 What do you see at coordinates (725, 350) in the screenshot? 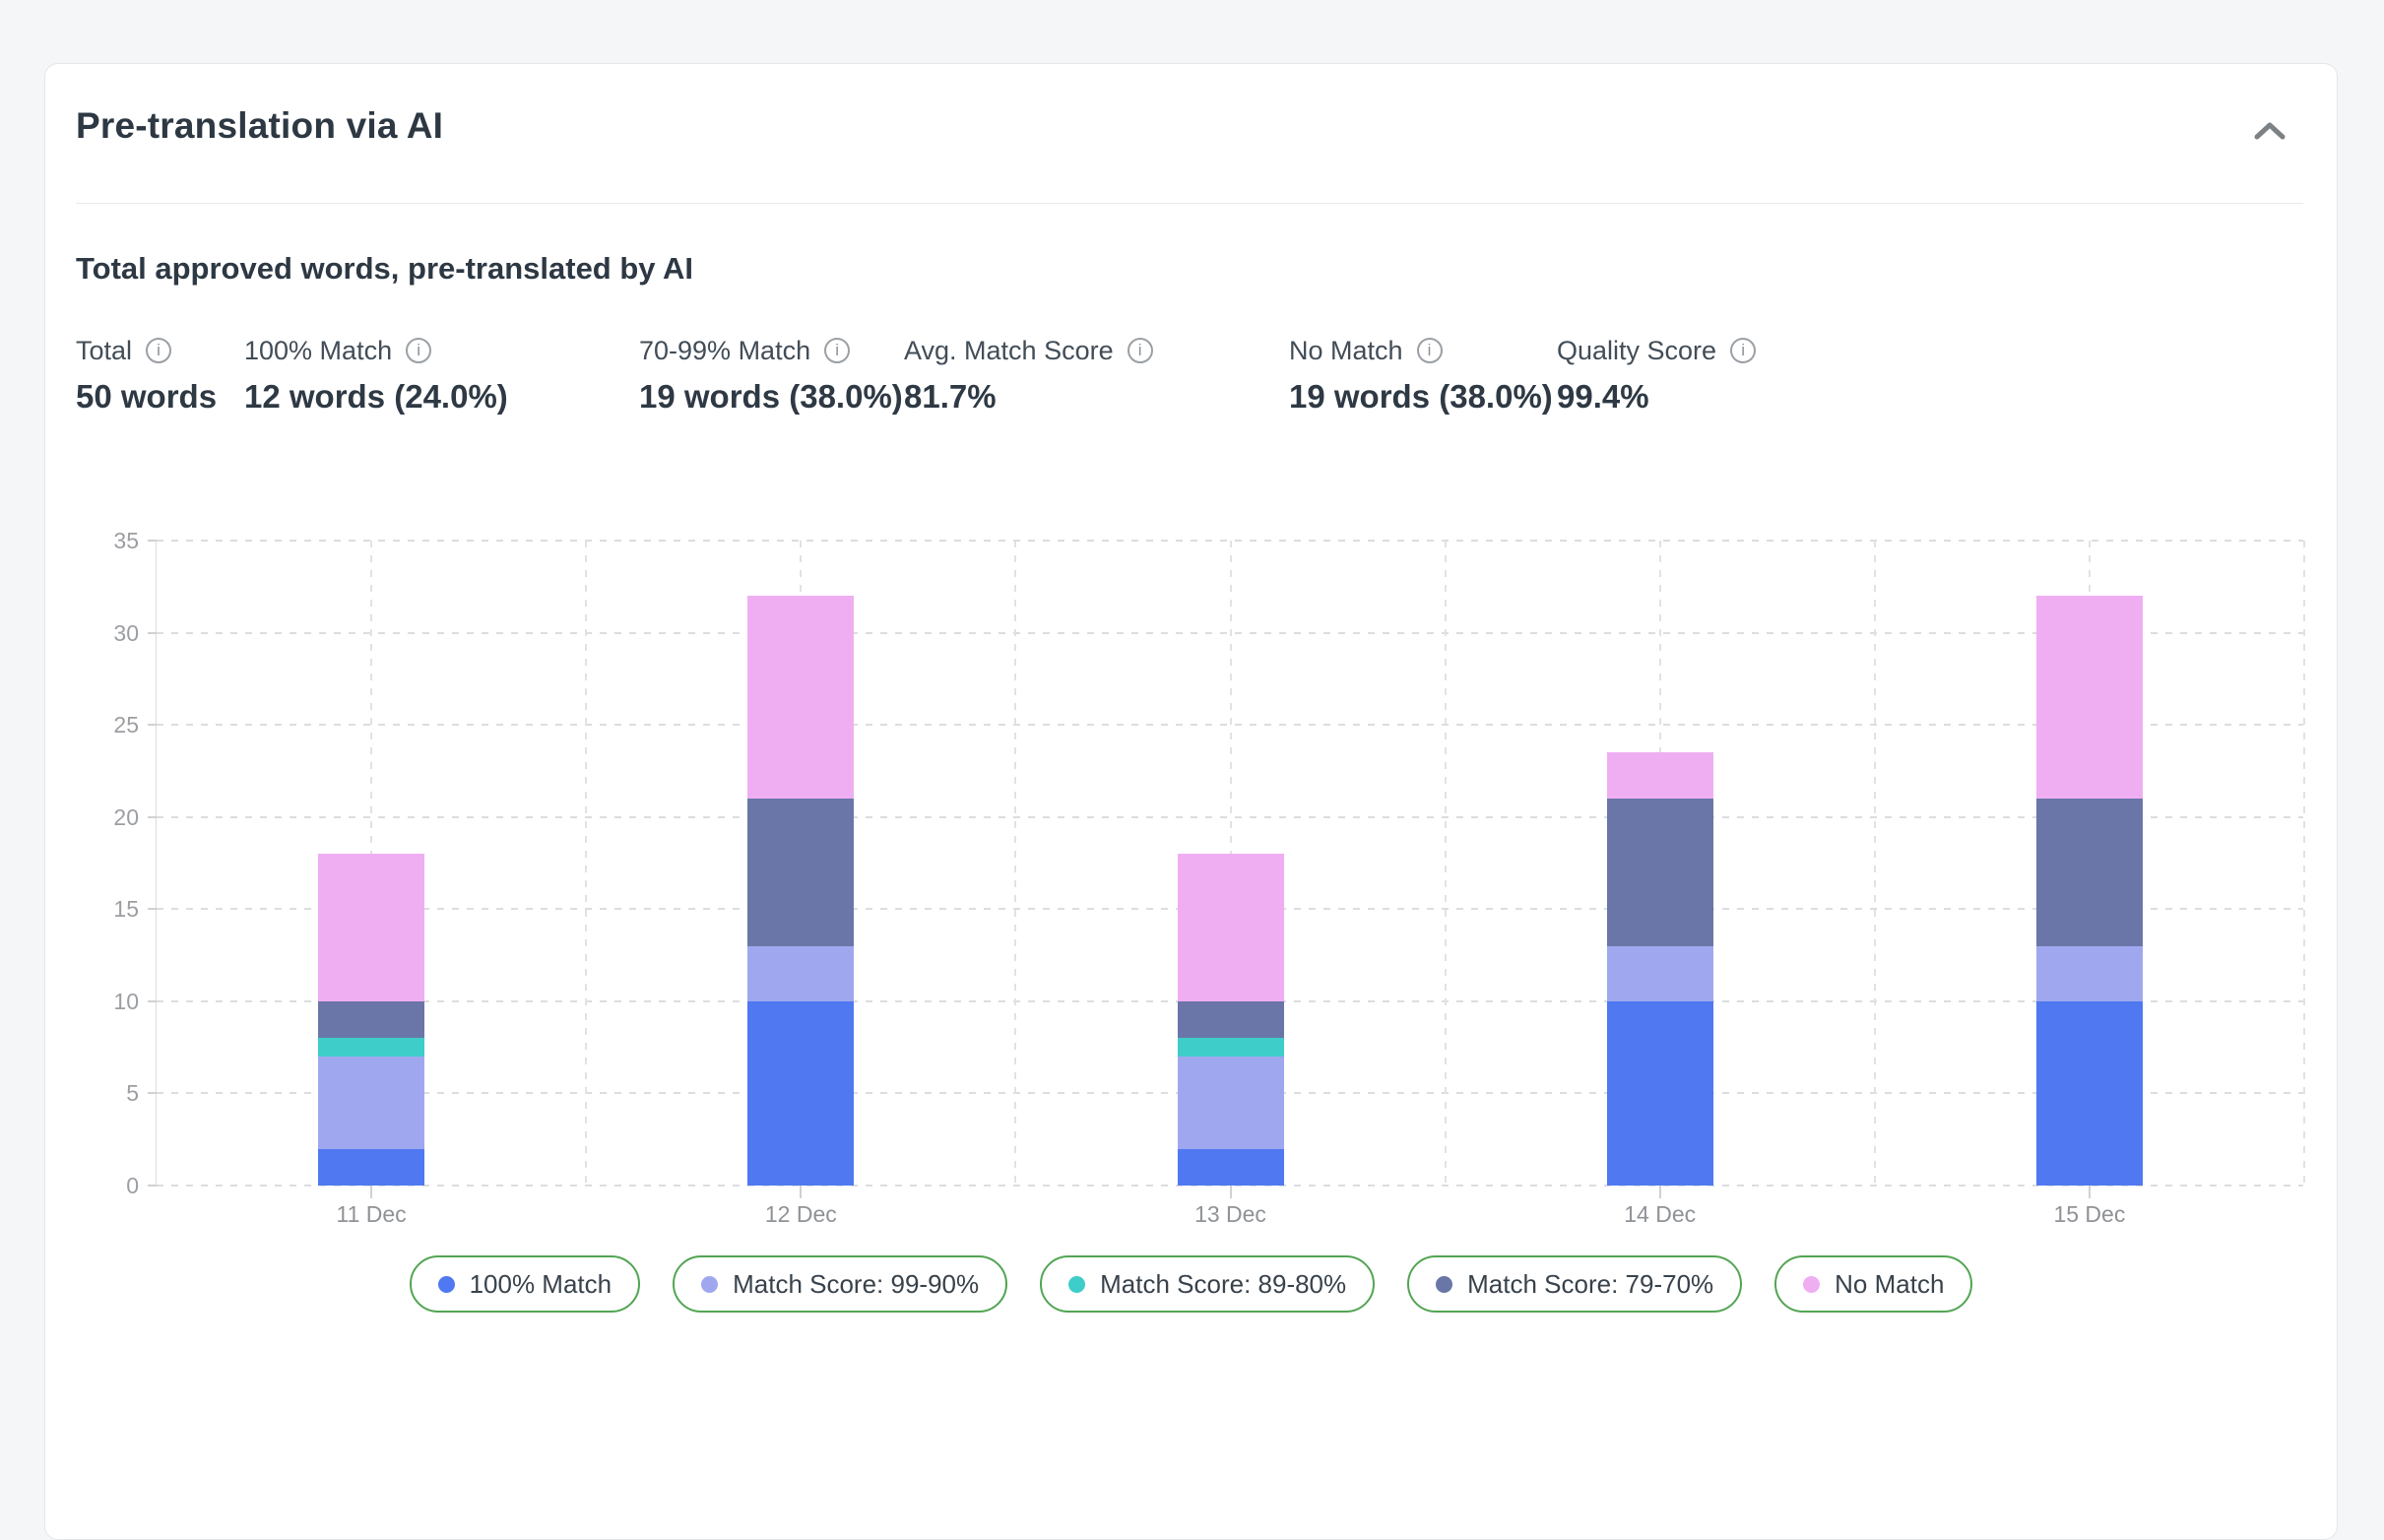
I see `stat-label: 70-99% Match` at bounding box center [725, 350].